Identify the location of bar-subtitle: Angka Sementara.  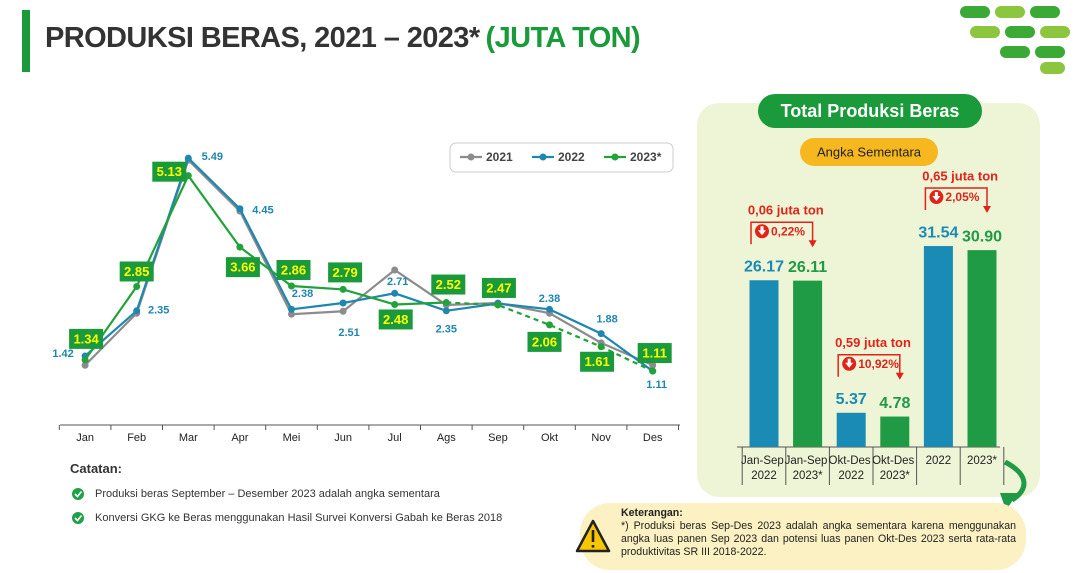
(869, 151).